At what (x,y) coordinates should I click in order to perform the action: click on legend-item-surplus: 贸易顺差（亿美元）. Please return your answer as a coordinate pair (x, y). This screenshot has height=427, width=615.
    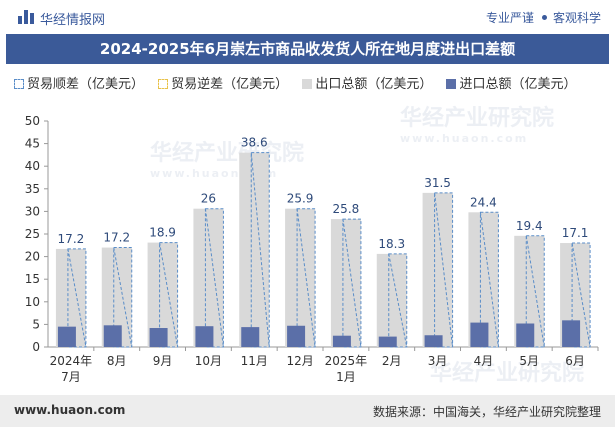
    Looking at the image, I should click on (79, 82).